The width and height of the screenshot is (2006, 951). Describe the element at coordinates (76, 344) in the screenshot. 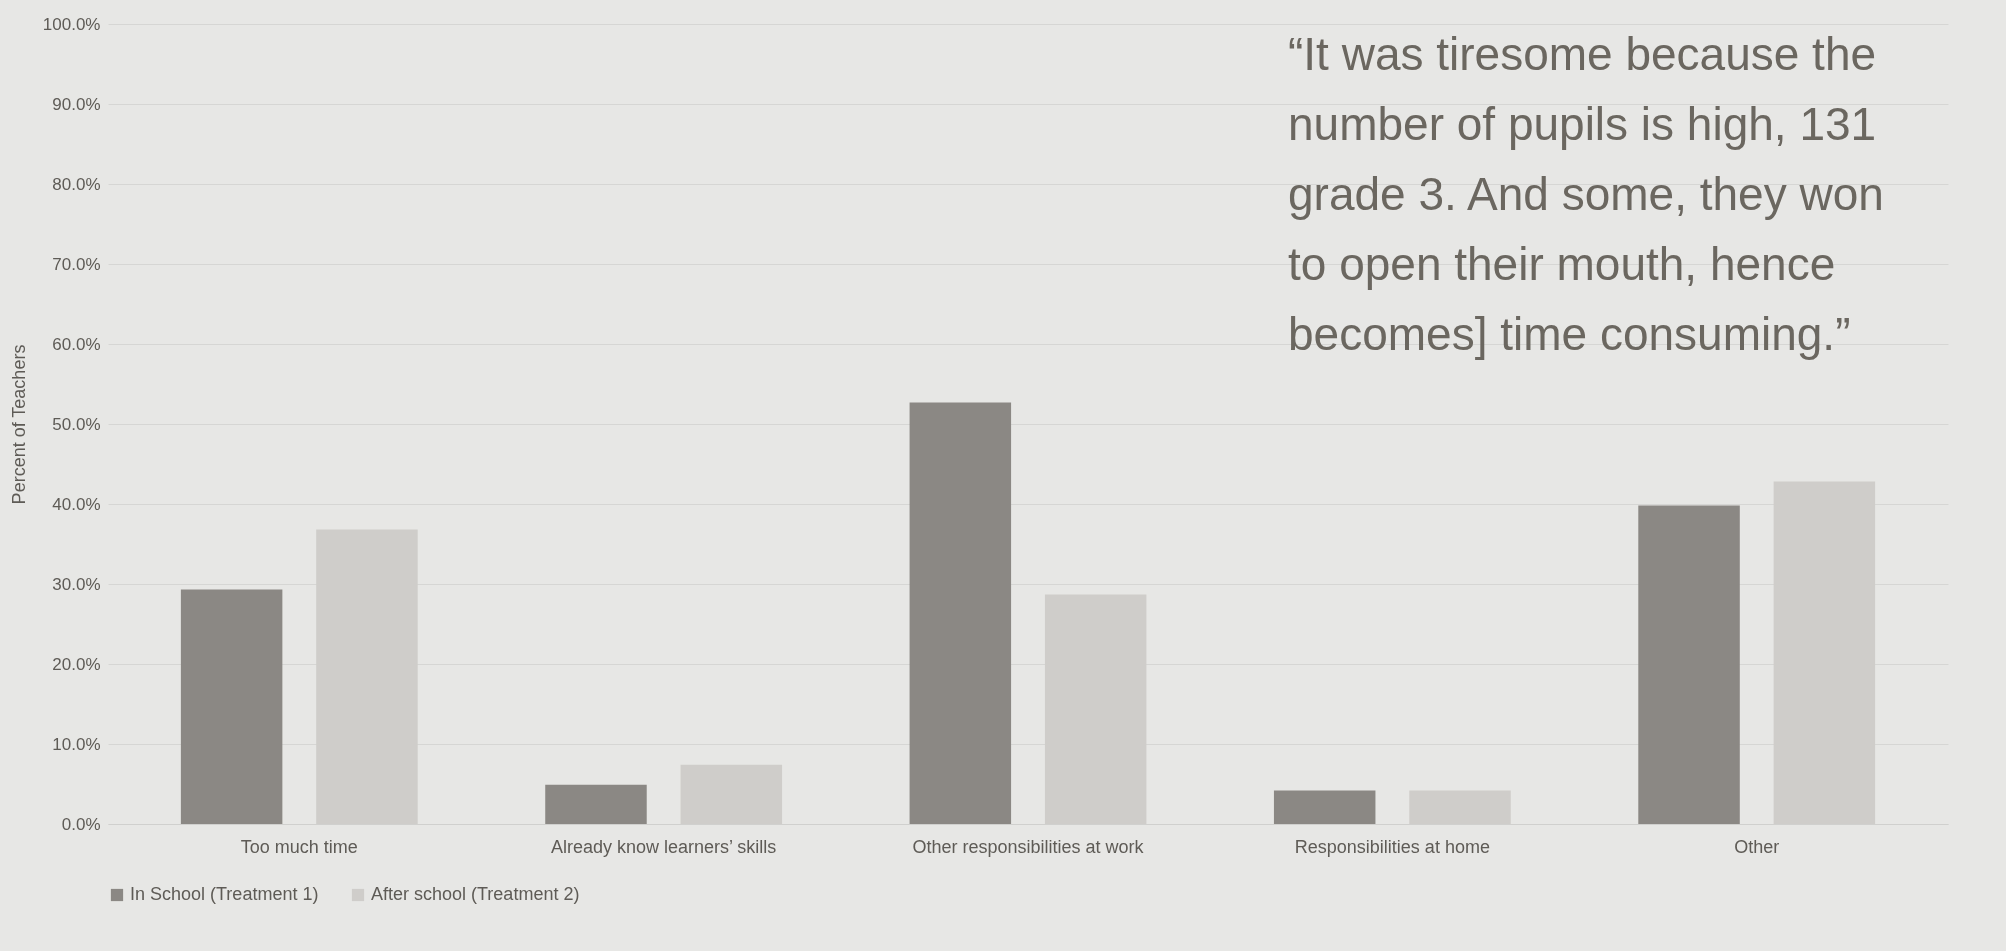

I see `y-tick-label: 60.0%` at that location.